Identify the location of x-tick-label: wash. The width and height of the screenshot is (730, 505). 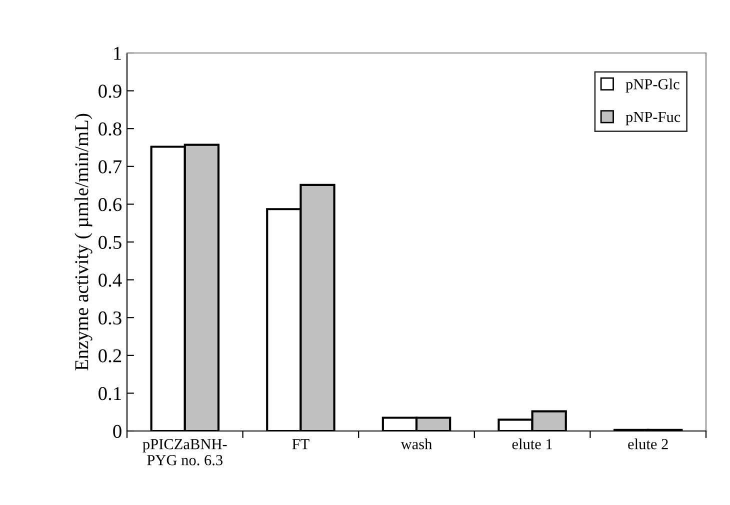
(416, 444).